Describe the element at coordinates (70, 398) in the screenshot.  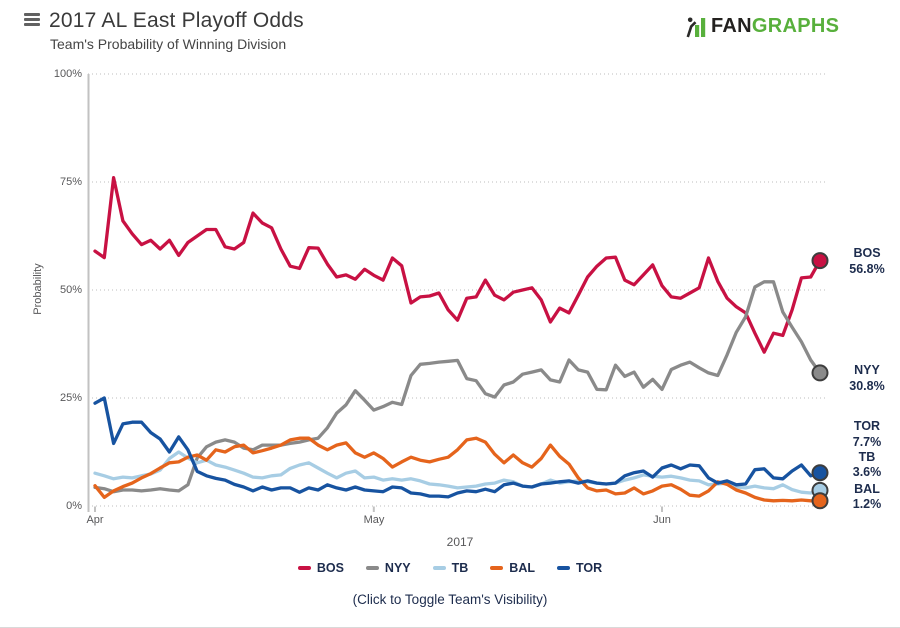
I see `y-tick-25: 25%` at that location.